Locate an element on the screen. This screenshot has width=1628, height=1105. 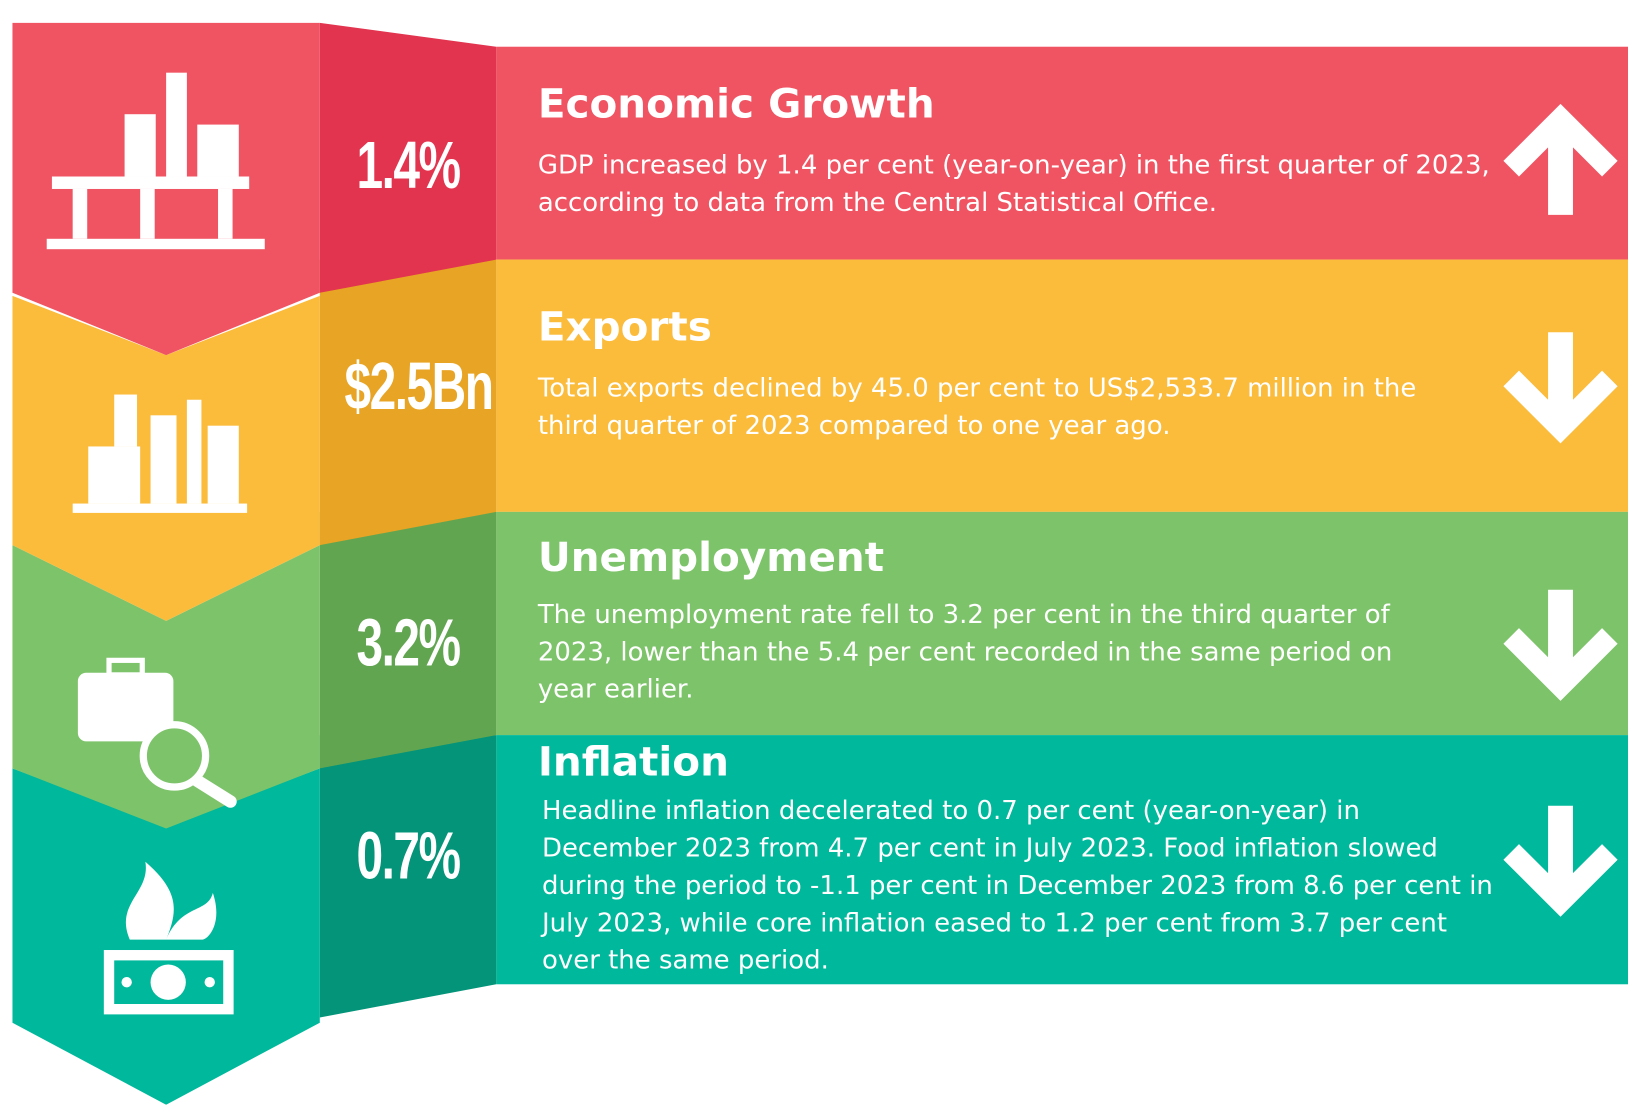
value: 0.7% is located at coordinates (409, 855).